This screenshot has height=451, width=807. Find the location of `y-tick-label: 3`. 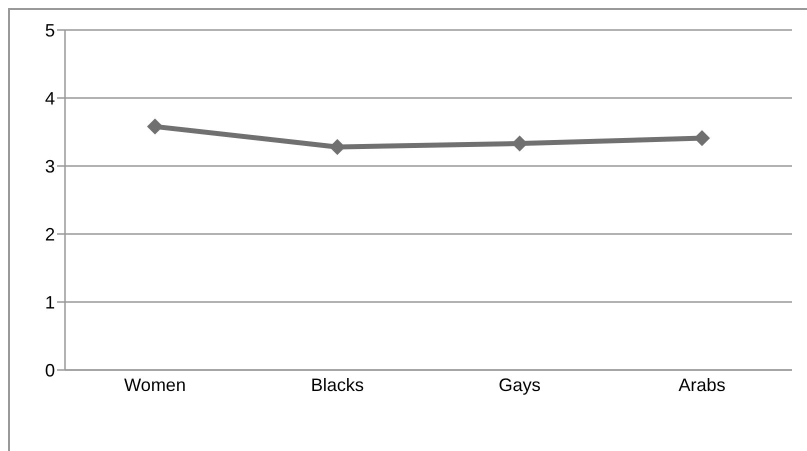

y-tick-label: 3 is located at coordinates (49, 166).